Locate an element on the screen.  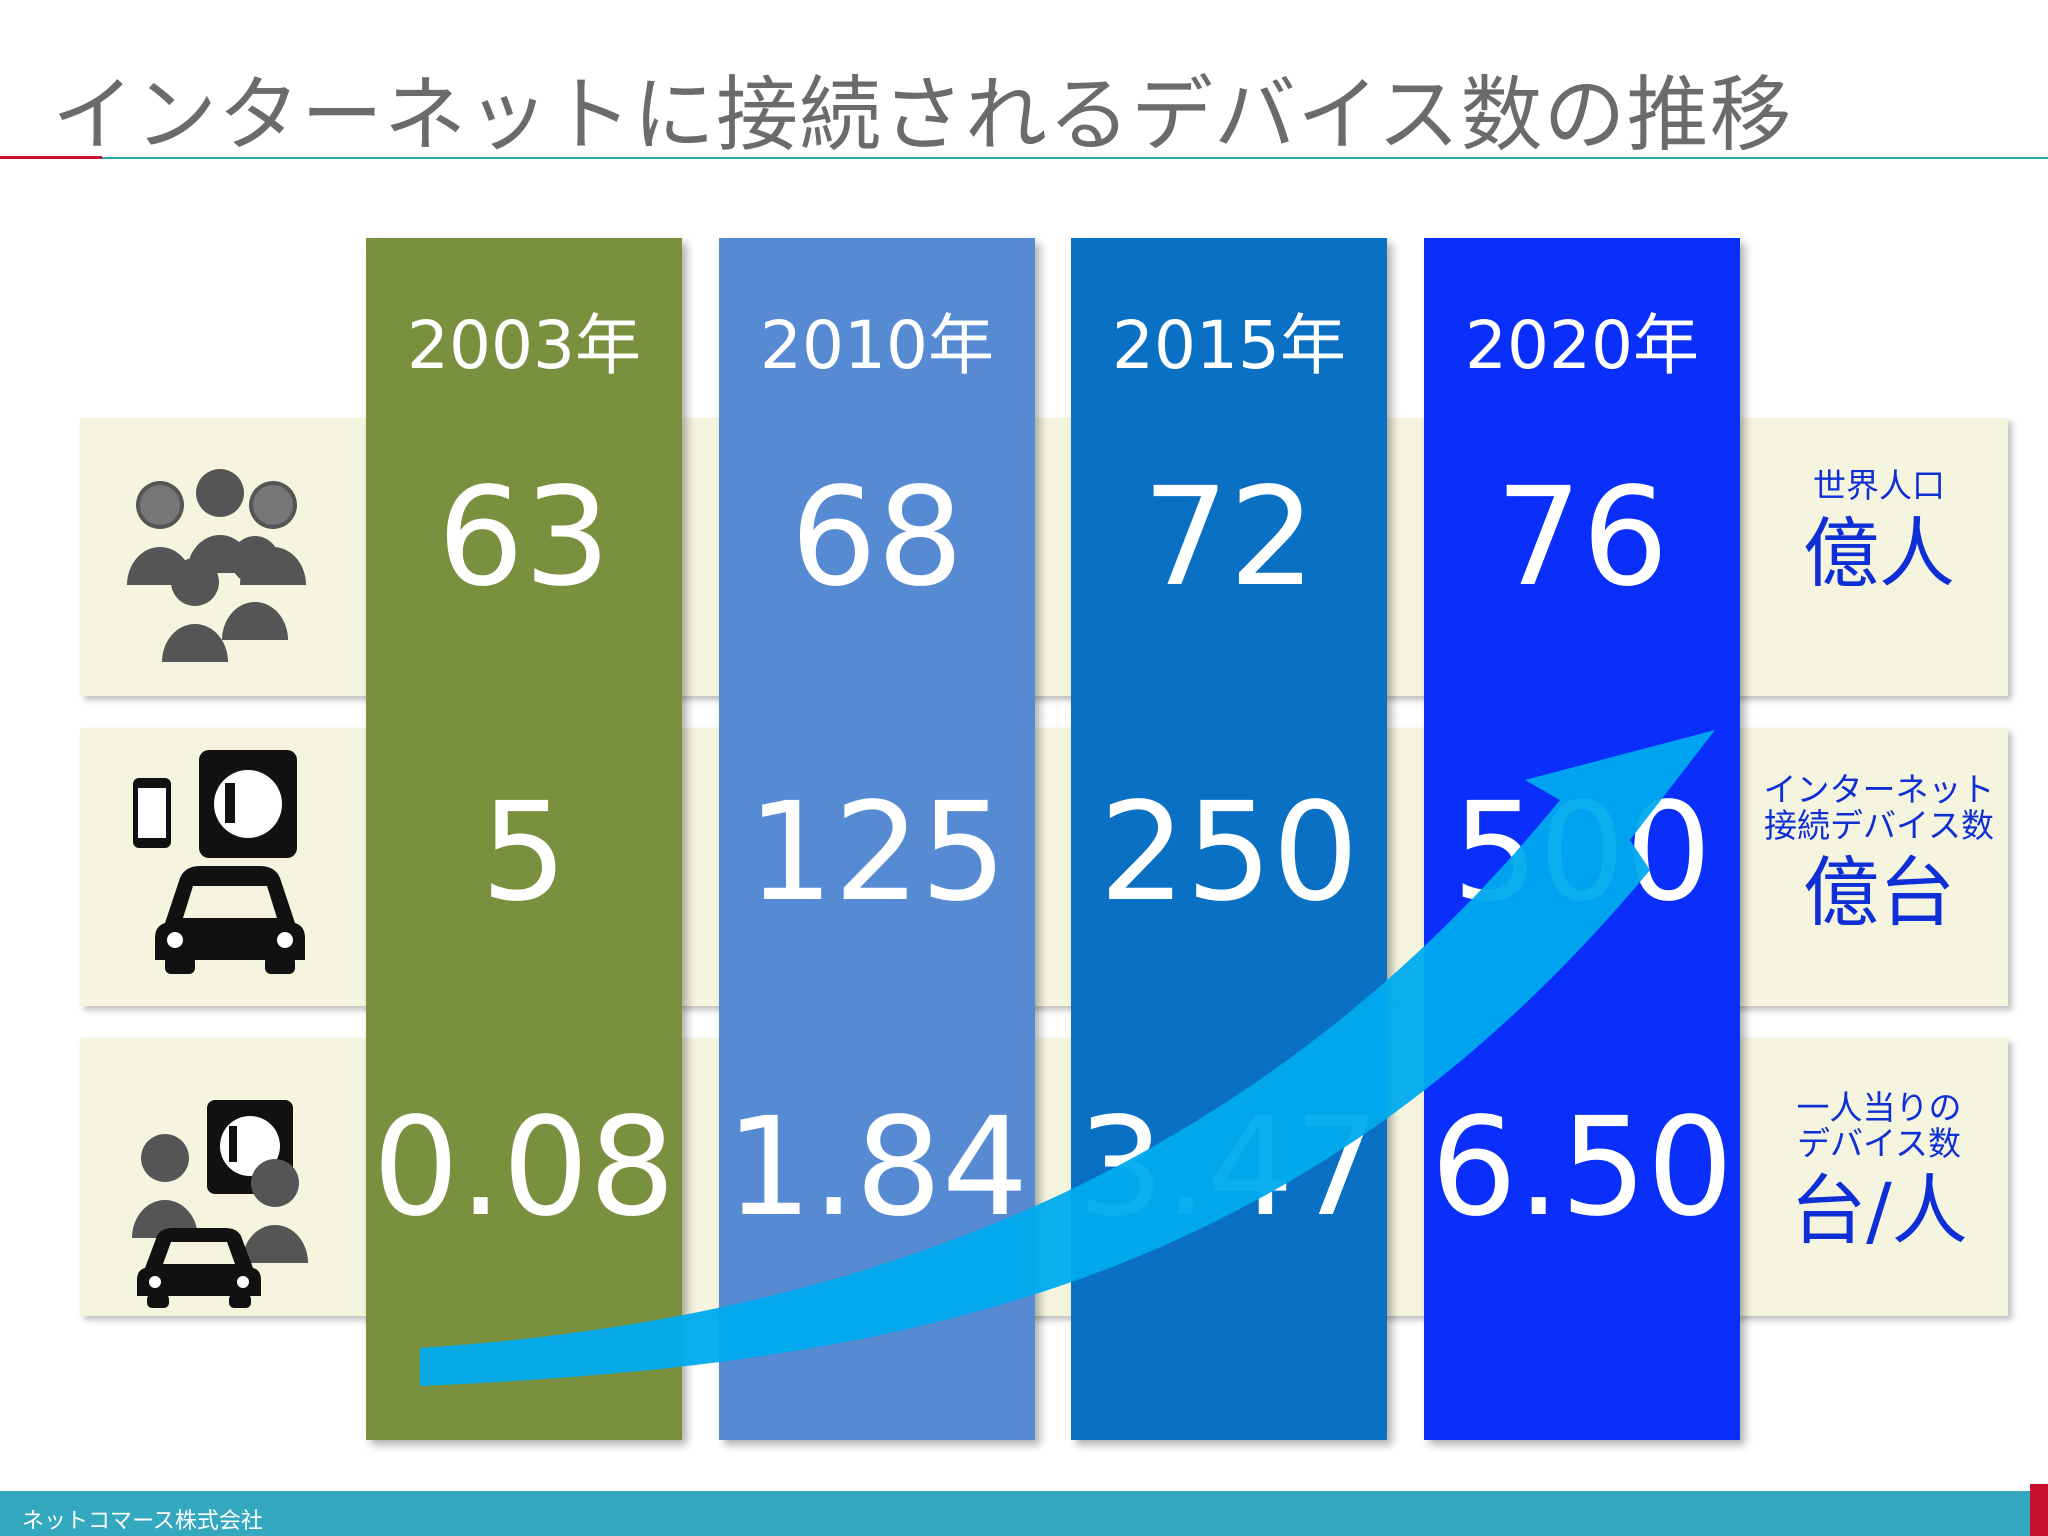
title-underline is located at coordinates (1075, 158).